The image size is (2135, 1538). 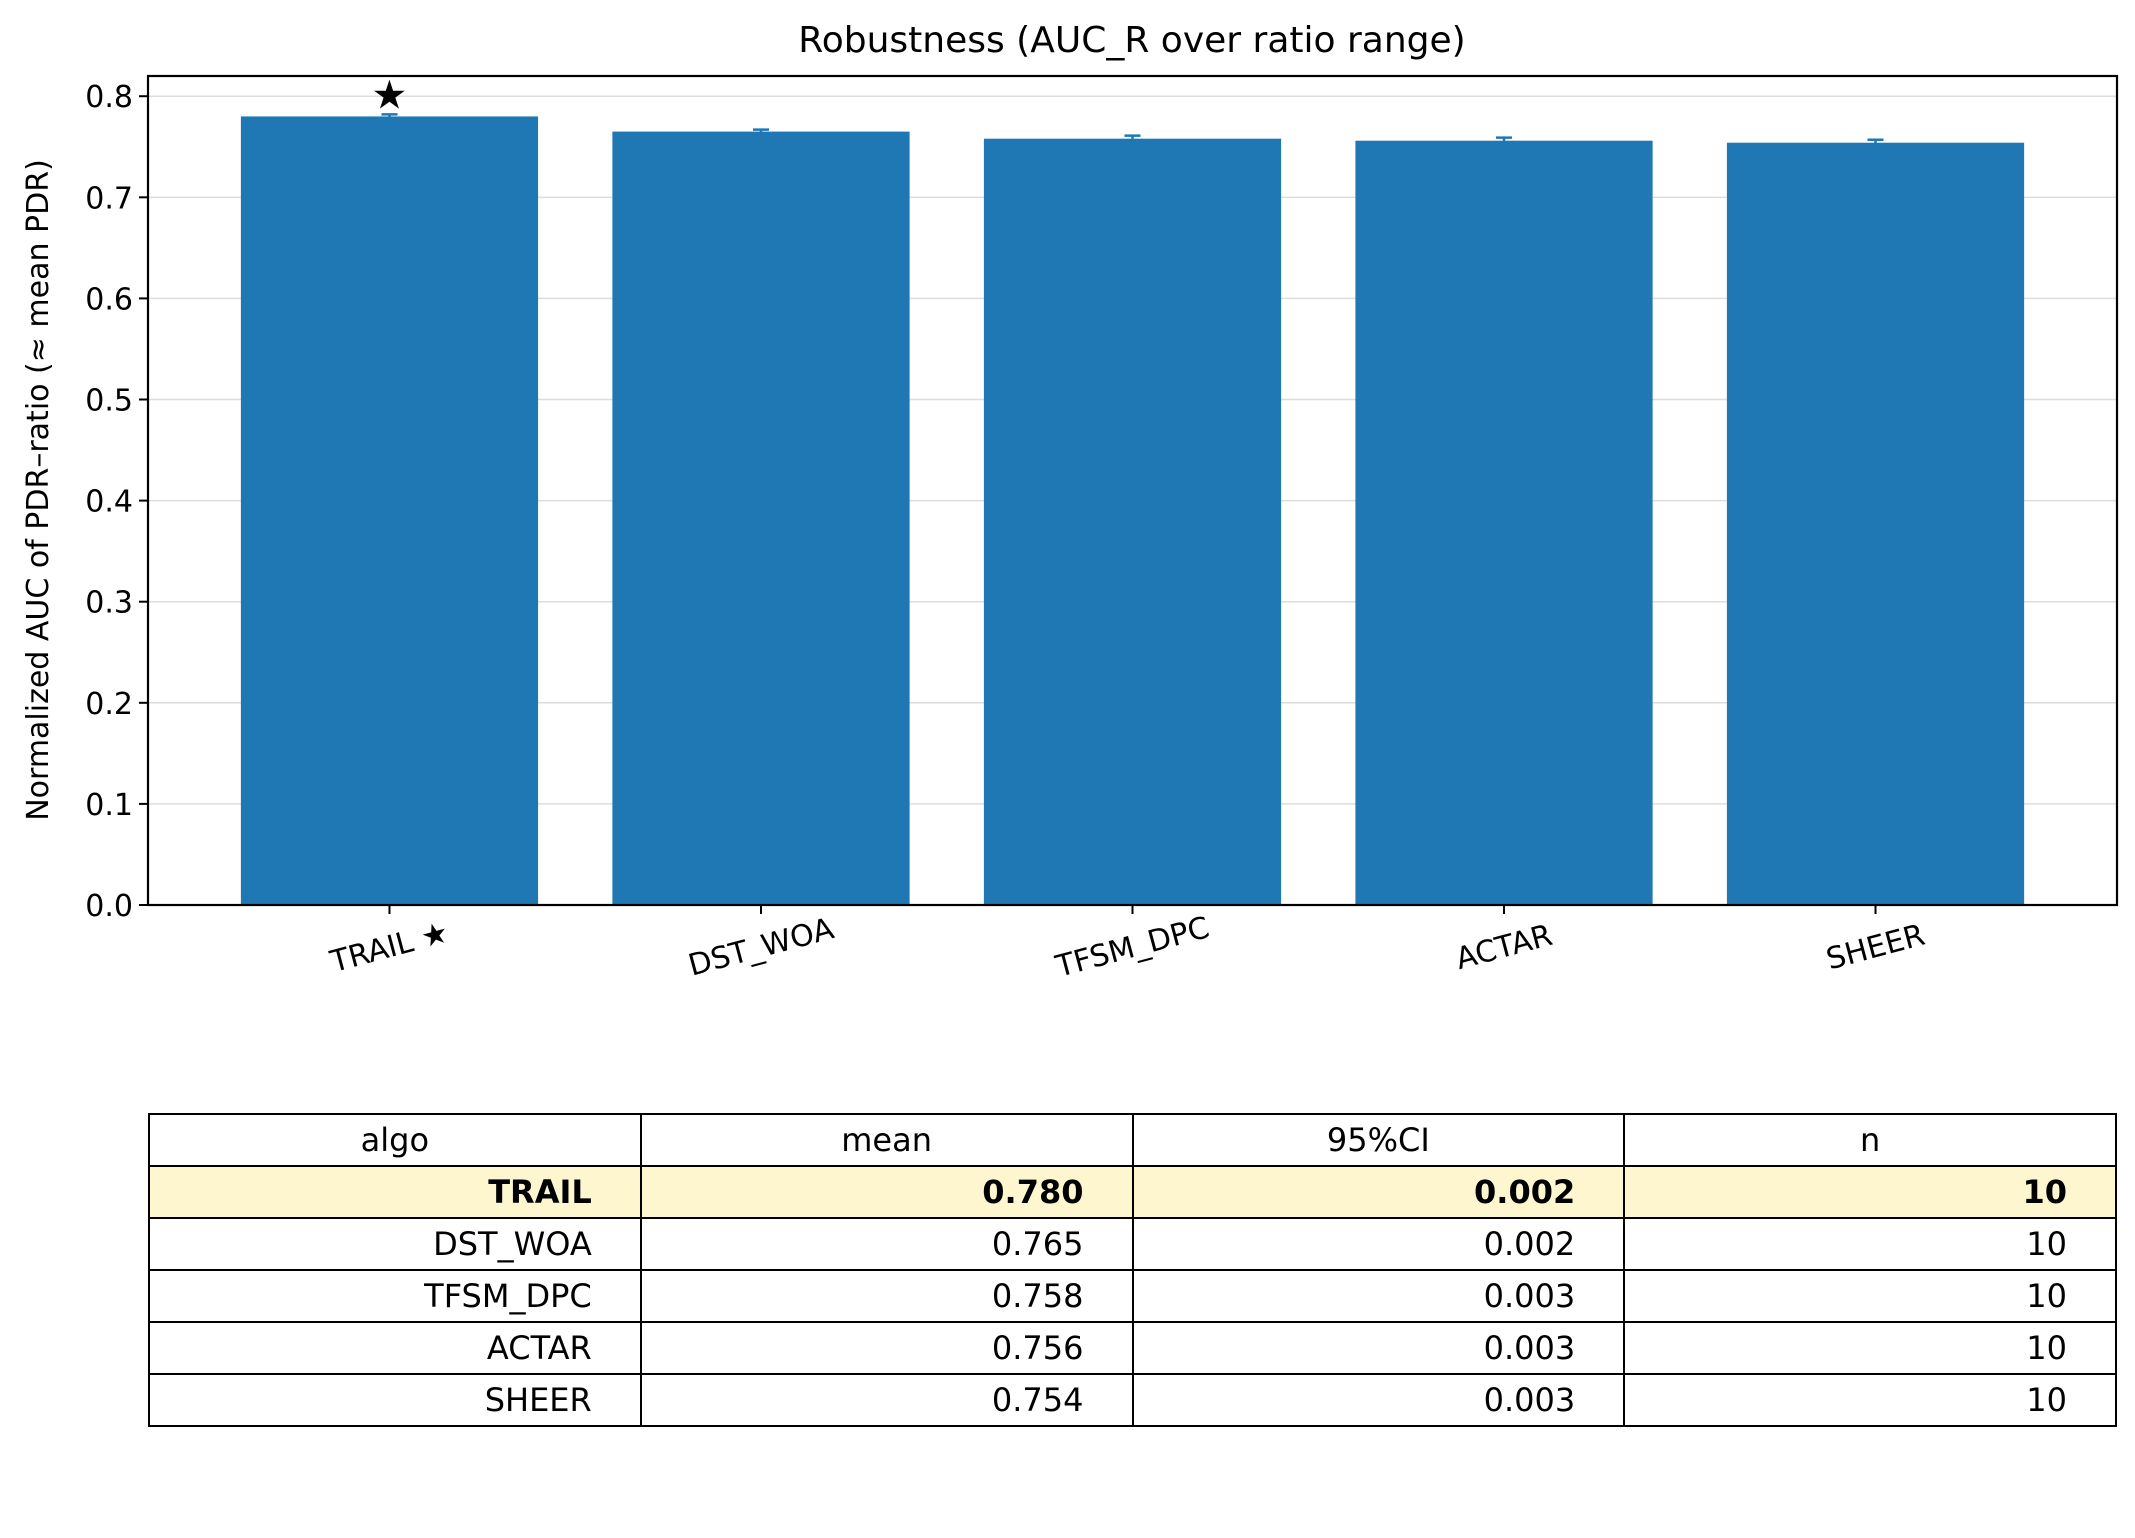 I want to click on best-star-marker: ★, so click(x=390, y=95).